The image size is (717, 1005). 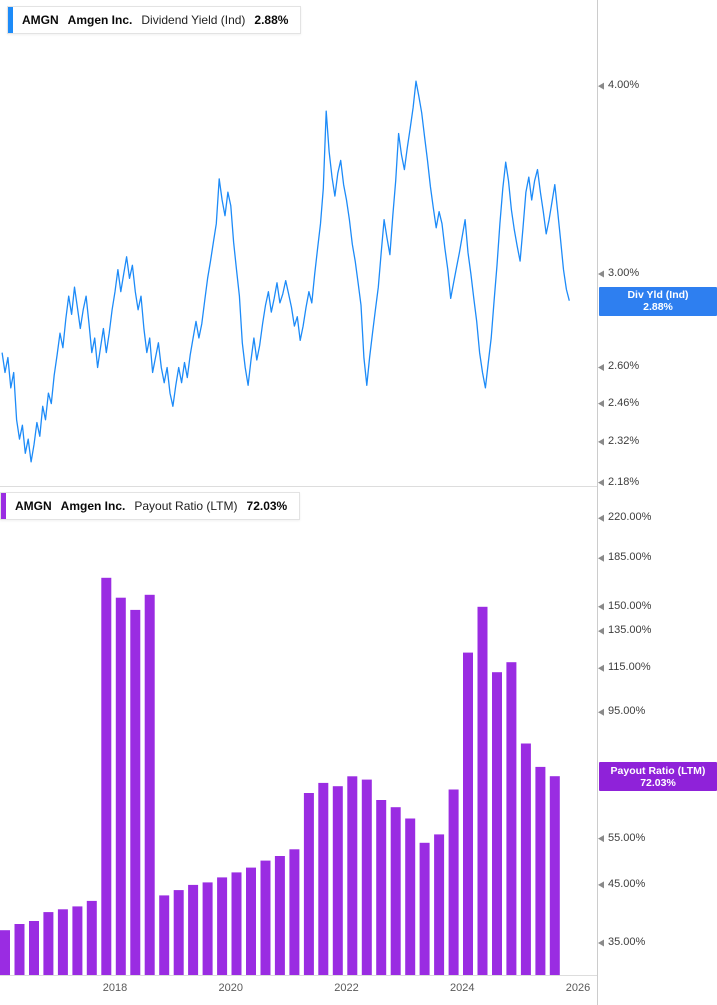 I want to click on div-yld-axis-flag: Div Yld (Ind) 2.88%, so click(x=658, y=301).